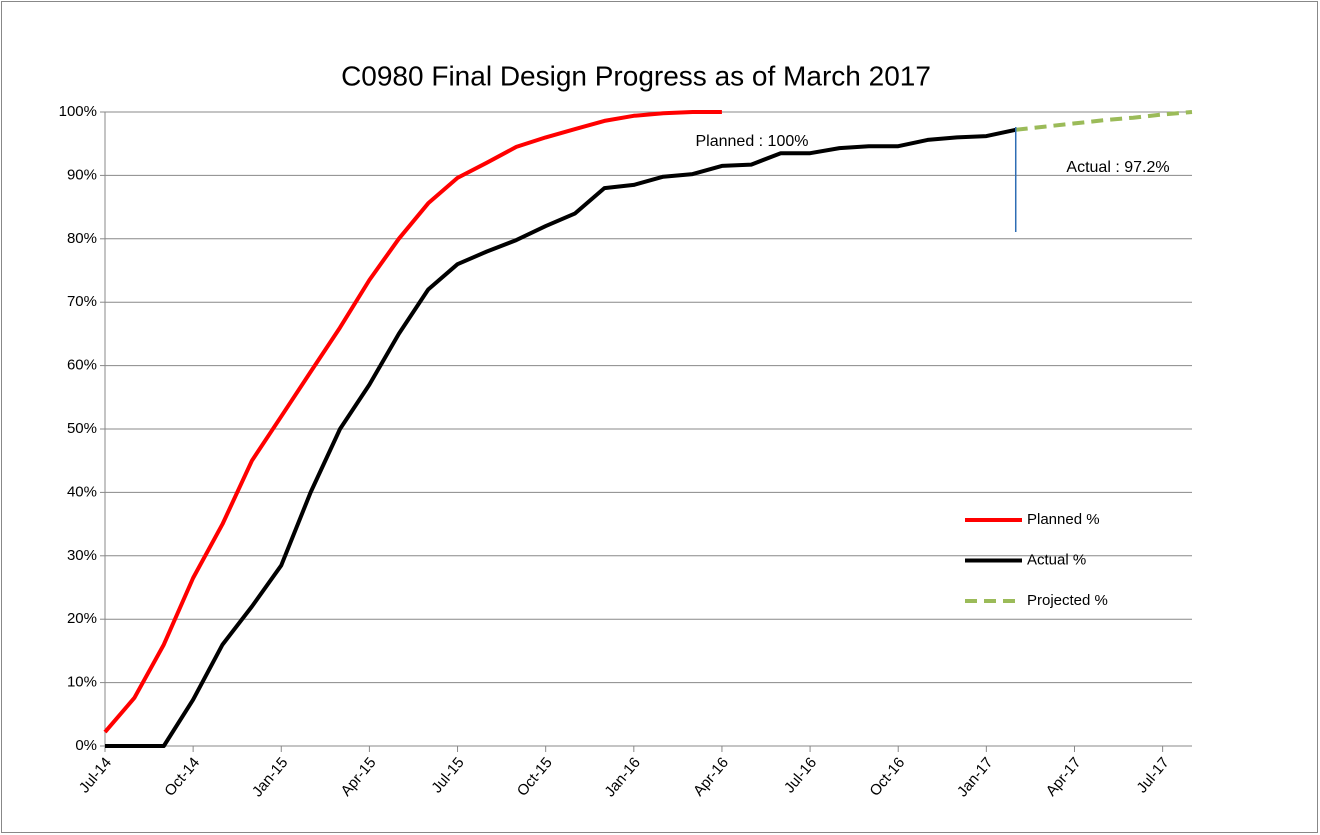 This screenshot has height=835, width=1320. What do you see at coordinates (82, 174) in the screenshot?
I see `y-tick-label: 90%` at bounding box center [82, 174].